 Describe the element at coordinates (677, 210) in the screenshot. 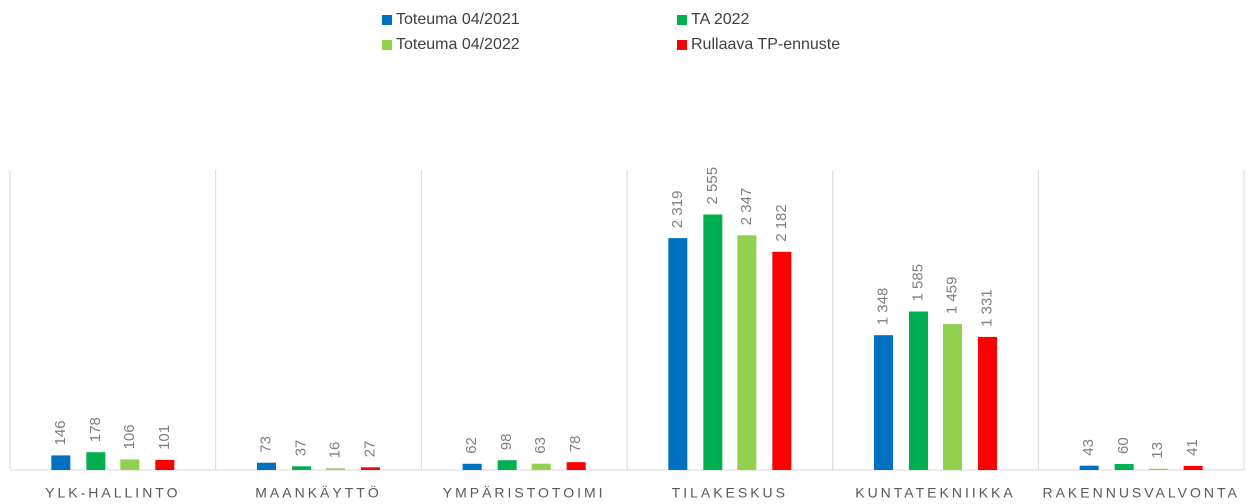

I see `data-label: 2 319` at that location.